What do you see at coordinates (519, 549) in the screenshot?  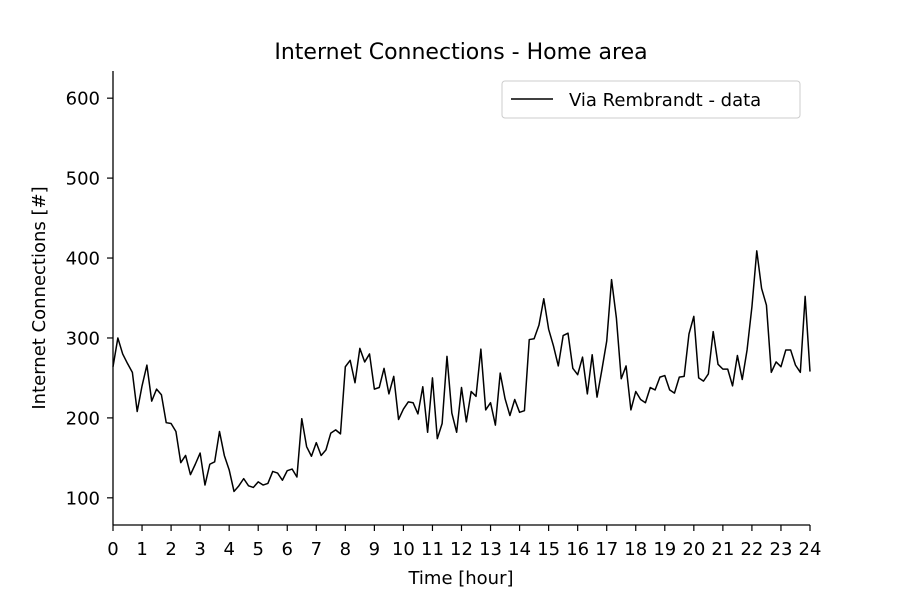 I see `x-tick-label: 14` at bounding box center [519, 549].